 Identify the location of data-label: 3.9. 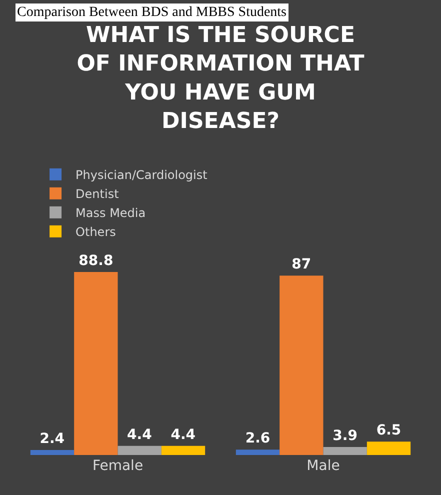
(345, 436).